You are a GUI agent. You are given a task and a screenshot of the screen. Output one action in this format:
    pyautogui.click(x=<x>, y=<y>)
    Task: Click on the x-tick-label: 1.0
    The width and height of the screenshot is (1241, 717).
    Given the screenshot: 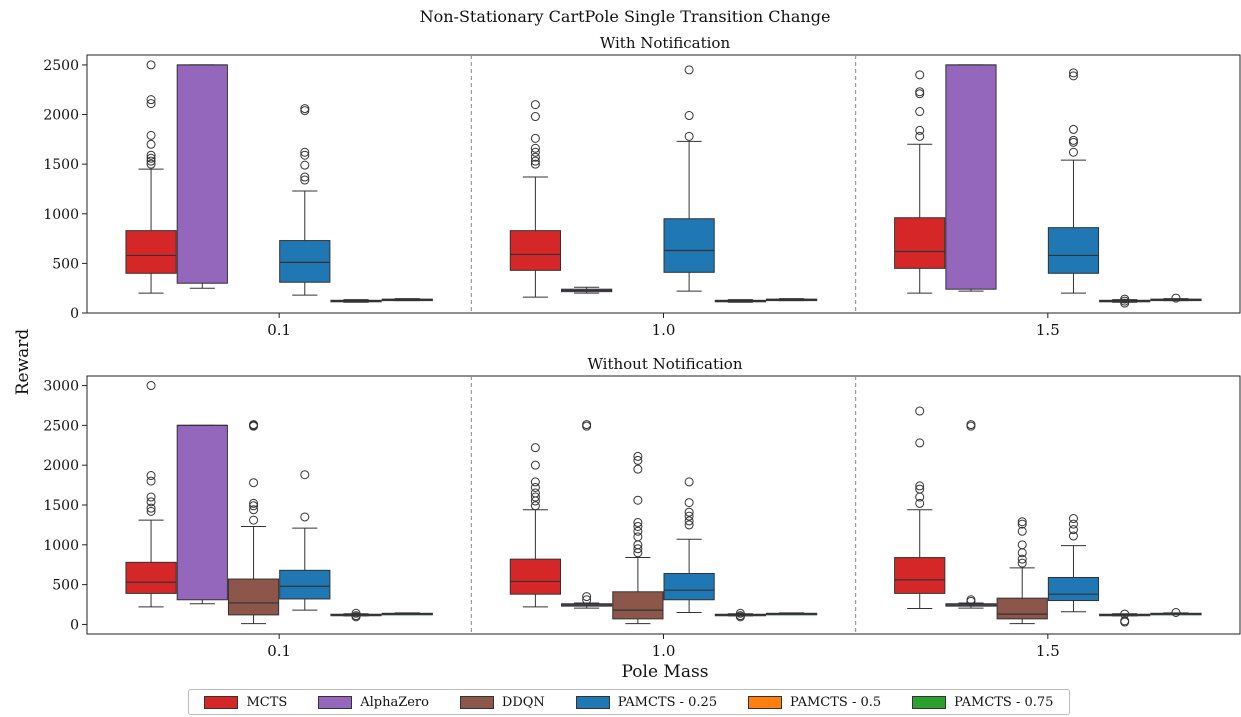 What is the action you would take?
    pyautogui.click(x=664, y=330)
    